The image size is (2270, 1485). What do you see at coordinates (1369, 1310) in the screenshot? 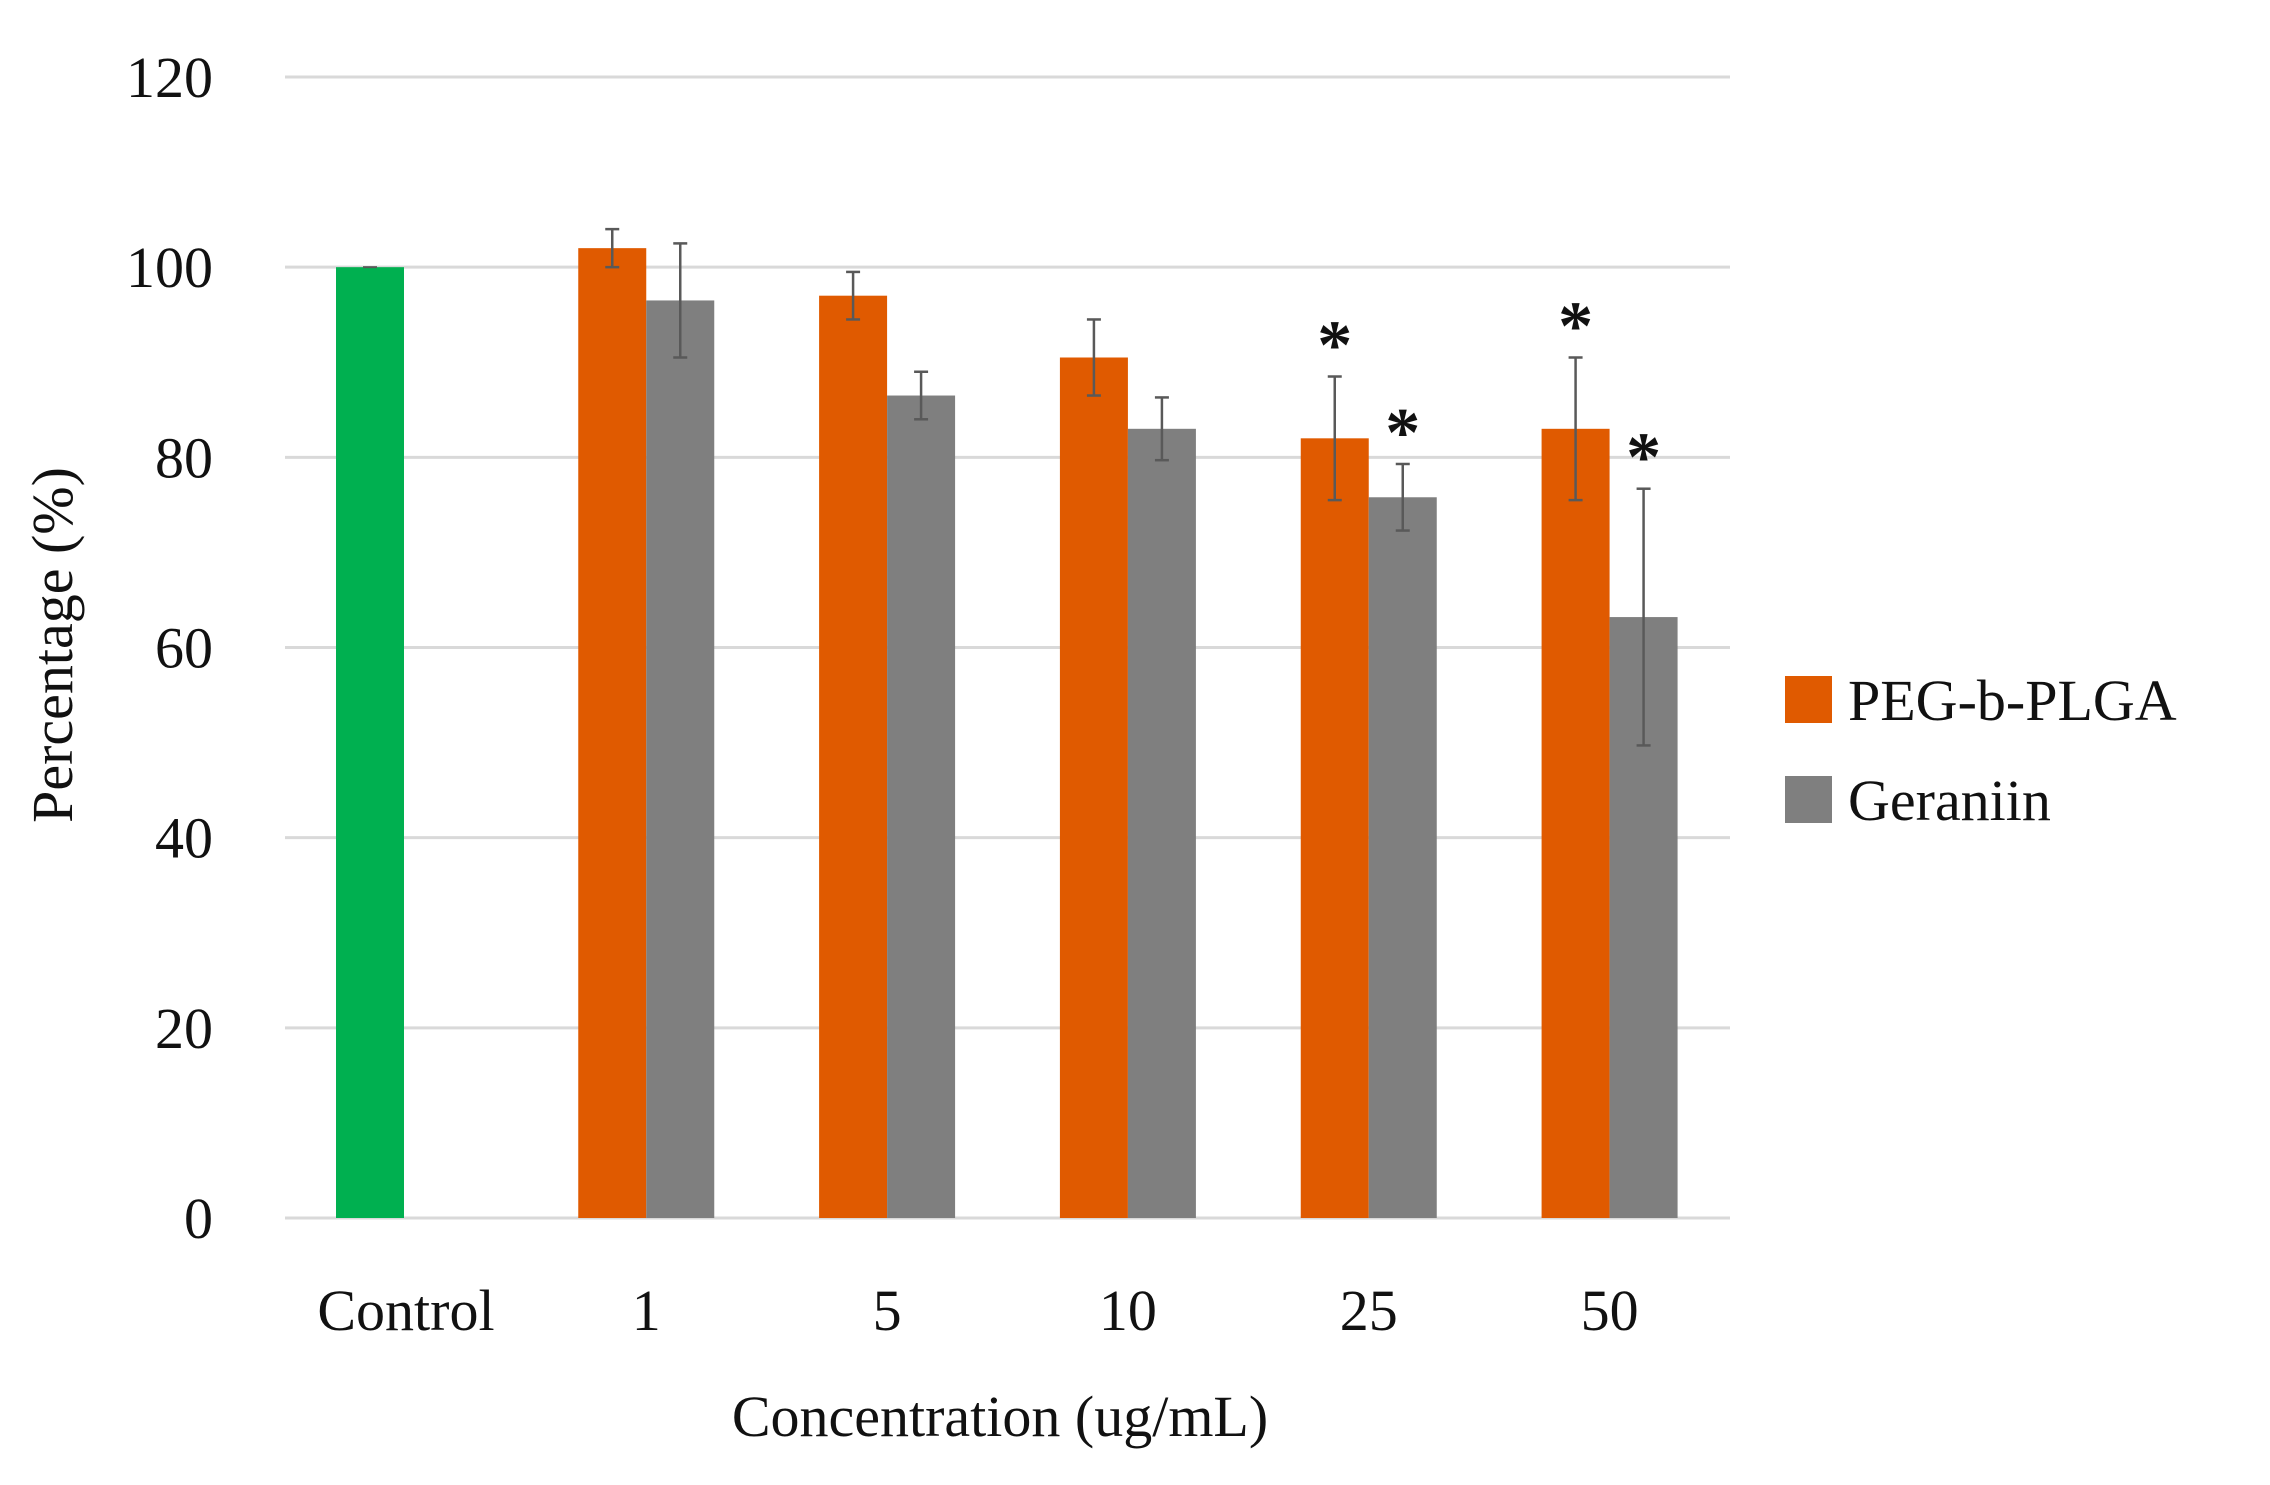
I see `x-tick-label: 25` at bounding box center [1369, 1310].